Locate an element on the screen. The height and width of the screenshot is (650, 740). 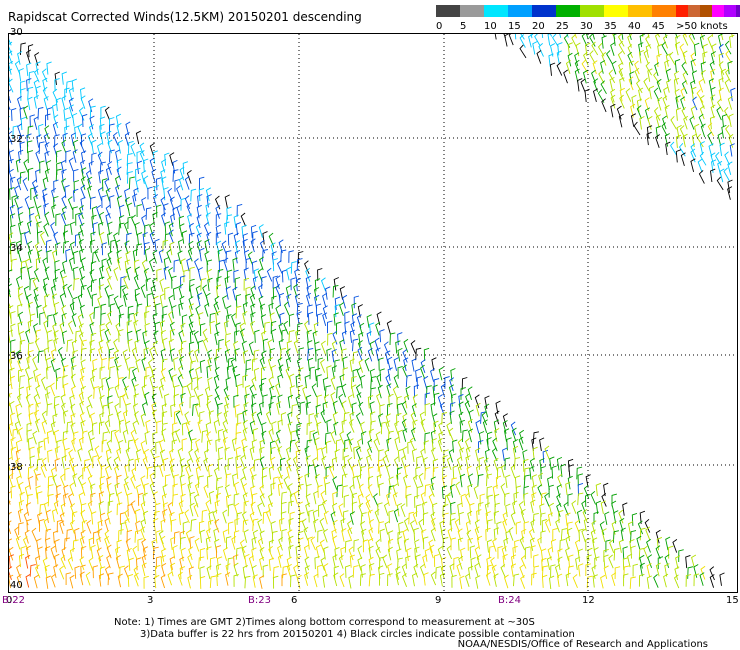
latitude-label: 32 is located at coordinates (16, 139).